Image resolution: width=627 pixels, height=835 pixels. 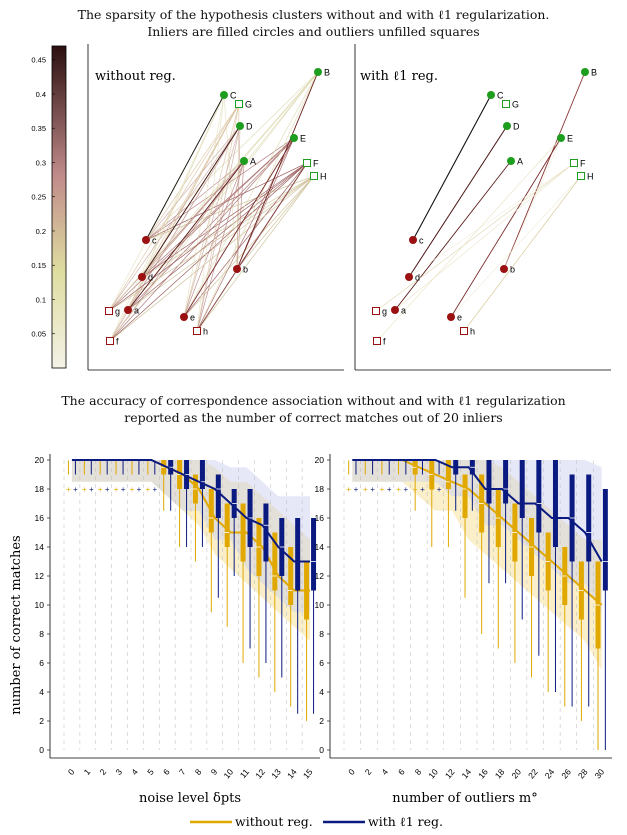 I want to click on inlier-point-E, so click(x=294, y=138).